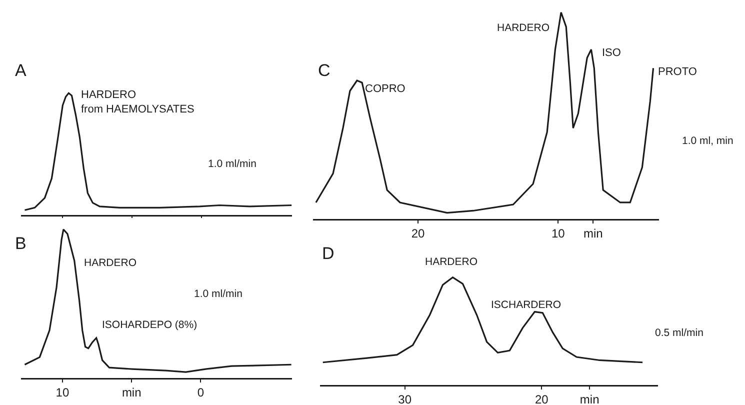 This screenshot has height=405, width=745. What do you see at coordinates (137, 102) in the screenshot?
I see `annotation: HARDERO from HAEMOLYSATES` at bounding box center [137, 102].